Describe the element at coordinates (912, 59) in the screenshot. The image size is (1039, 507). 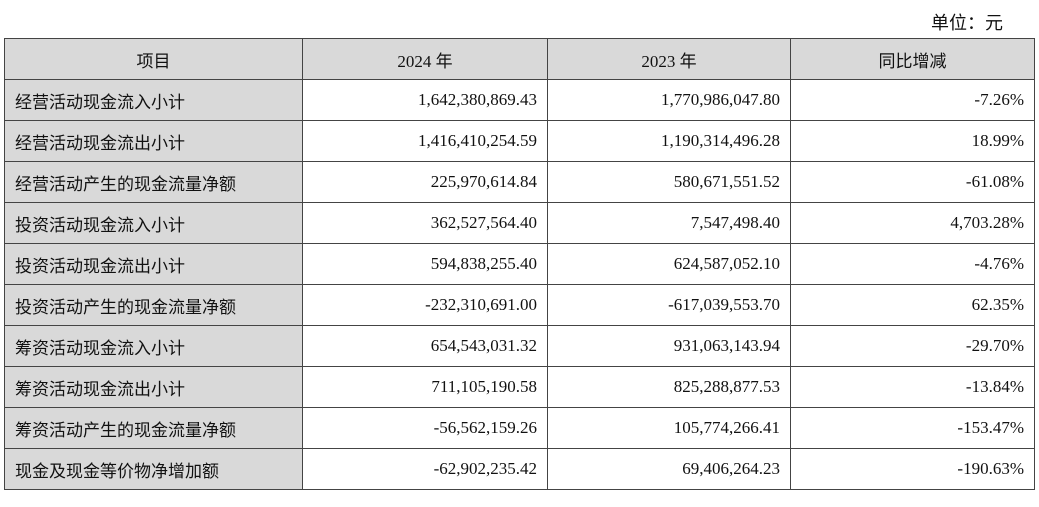
I see `column-header: 同比增减` at that location.